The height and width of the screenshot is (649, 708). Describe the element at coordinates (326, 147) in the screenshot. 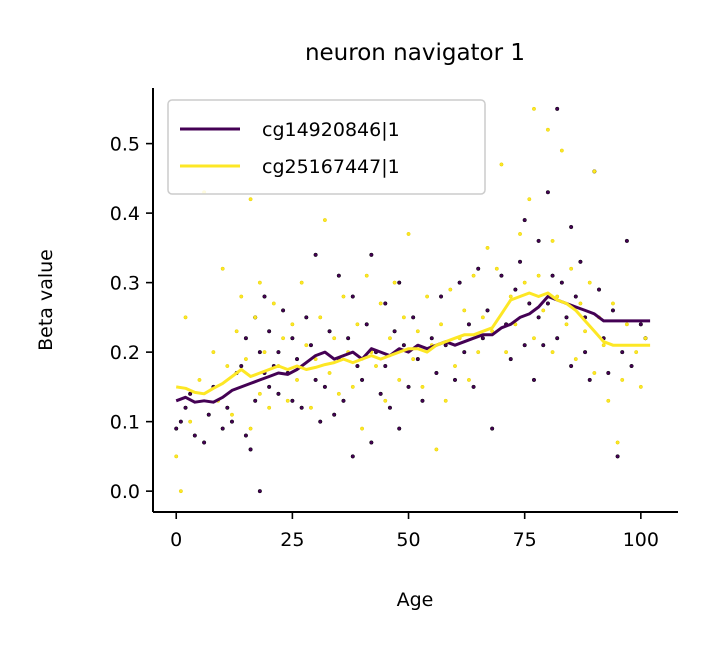

I see `legend-box` at that location.